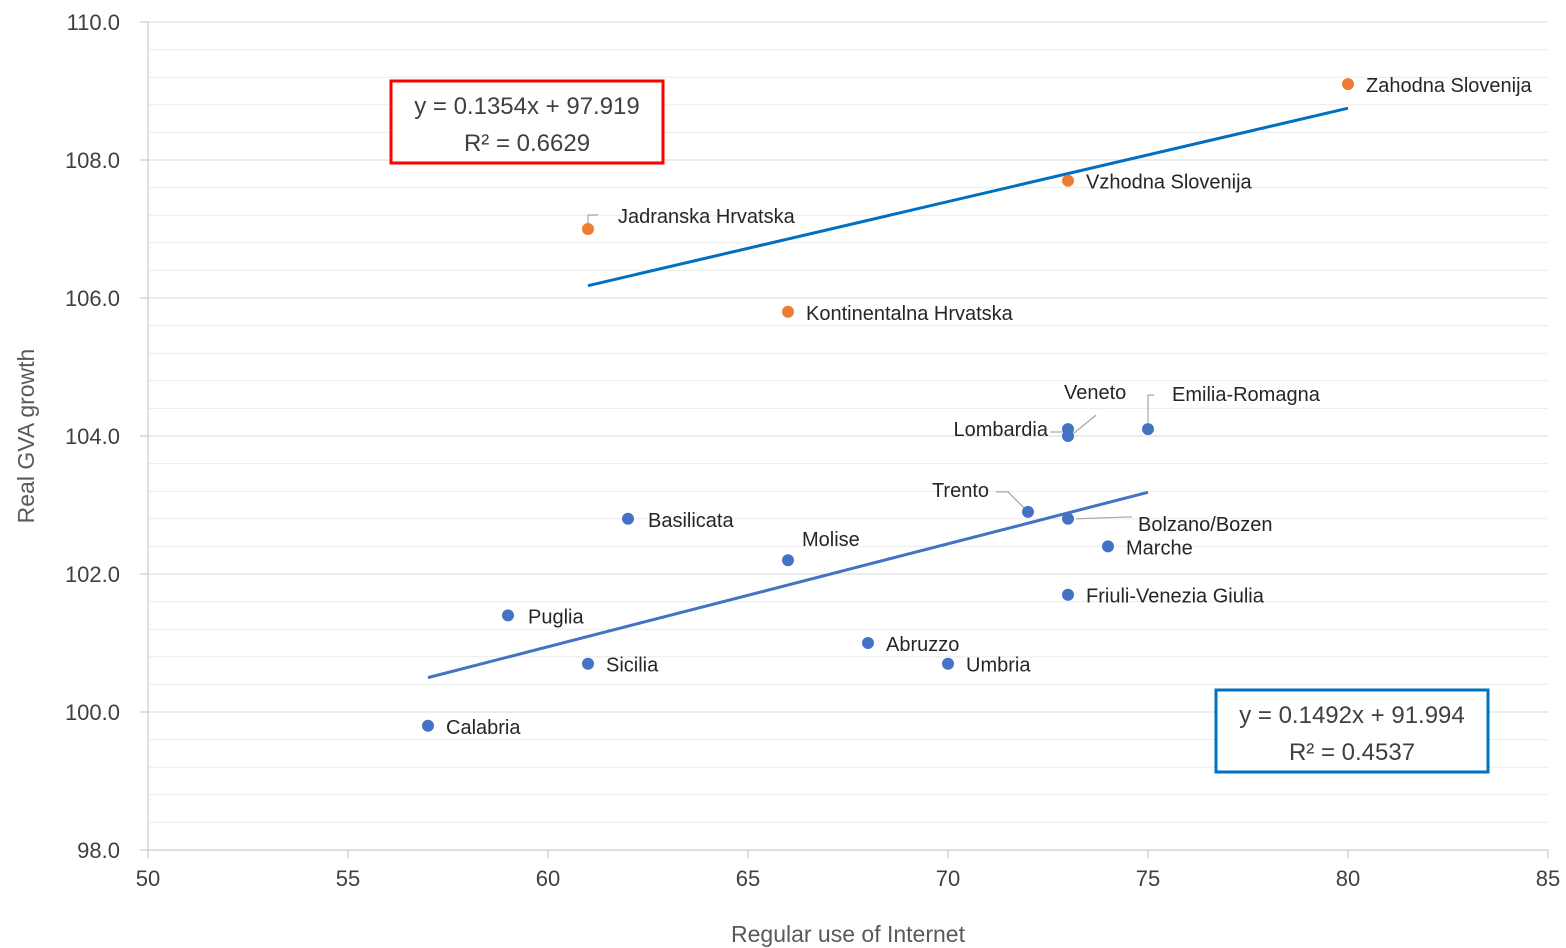 The height and width of the screenshot is (948, 1566). What do you see at coordinates (948, 878) in the screenshot?
I see `x-tick-label: 70` at bounding box center [948, 878].